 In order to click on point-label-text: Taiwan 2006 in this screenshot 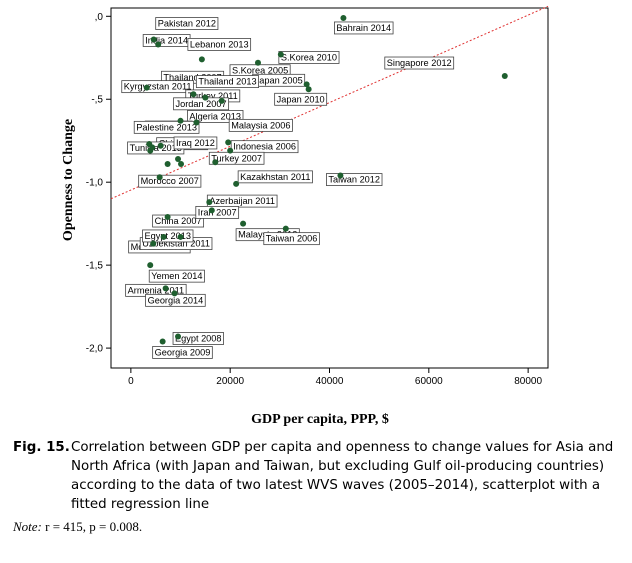, I will do `click(292, 239)`.